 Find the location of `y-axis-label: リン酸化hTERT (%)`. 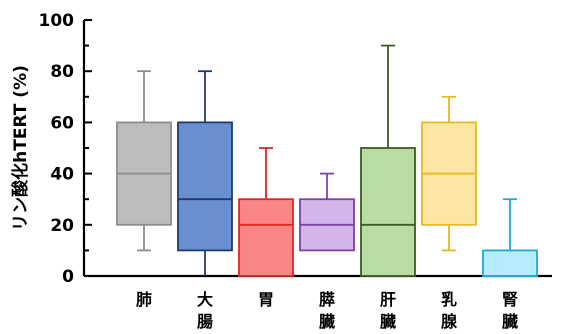

y-axis-label: リン酸化hTERT (%) is located at coordinates (20, 148).